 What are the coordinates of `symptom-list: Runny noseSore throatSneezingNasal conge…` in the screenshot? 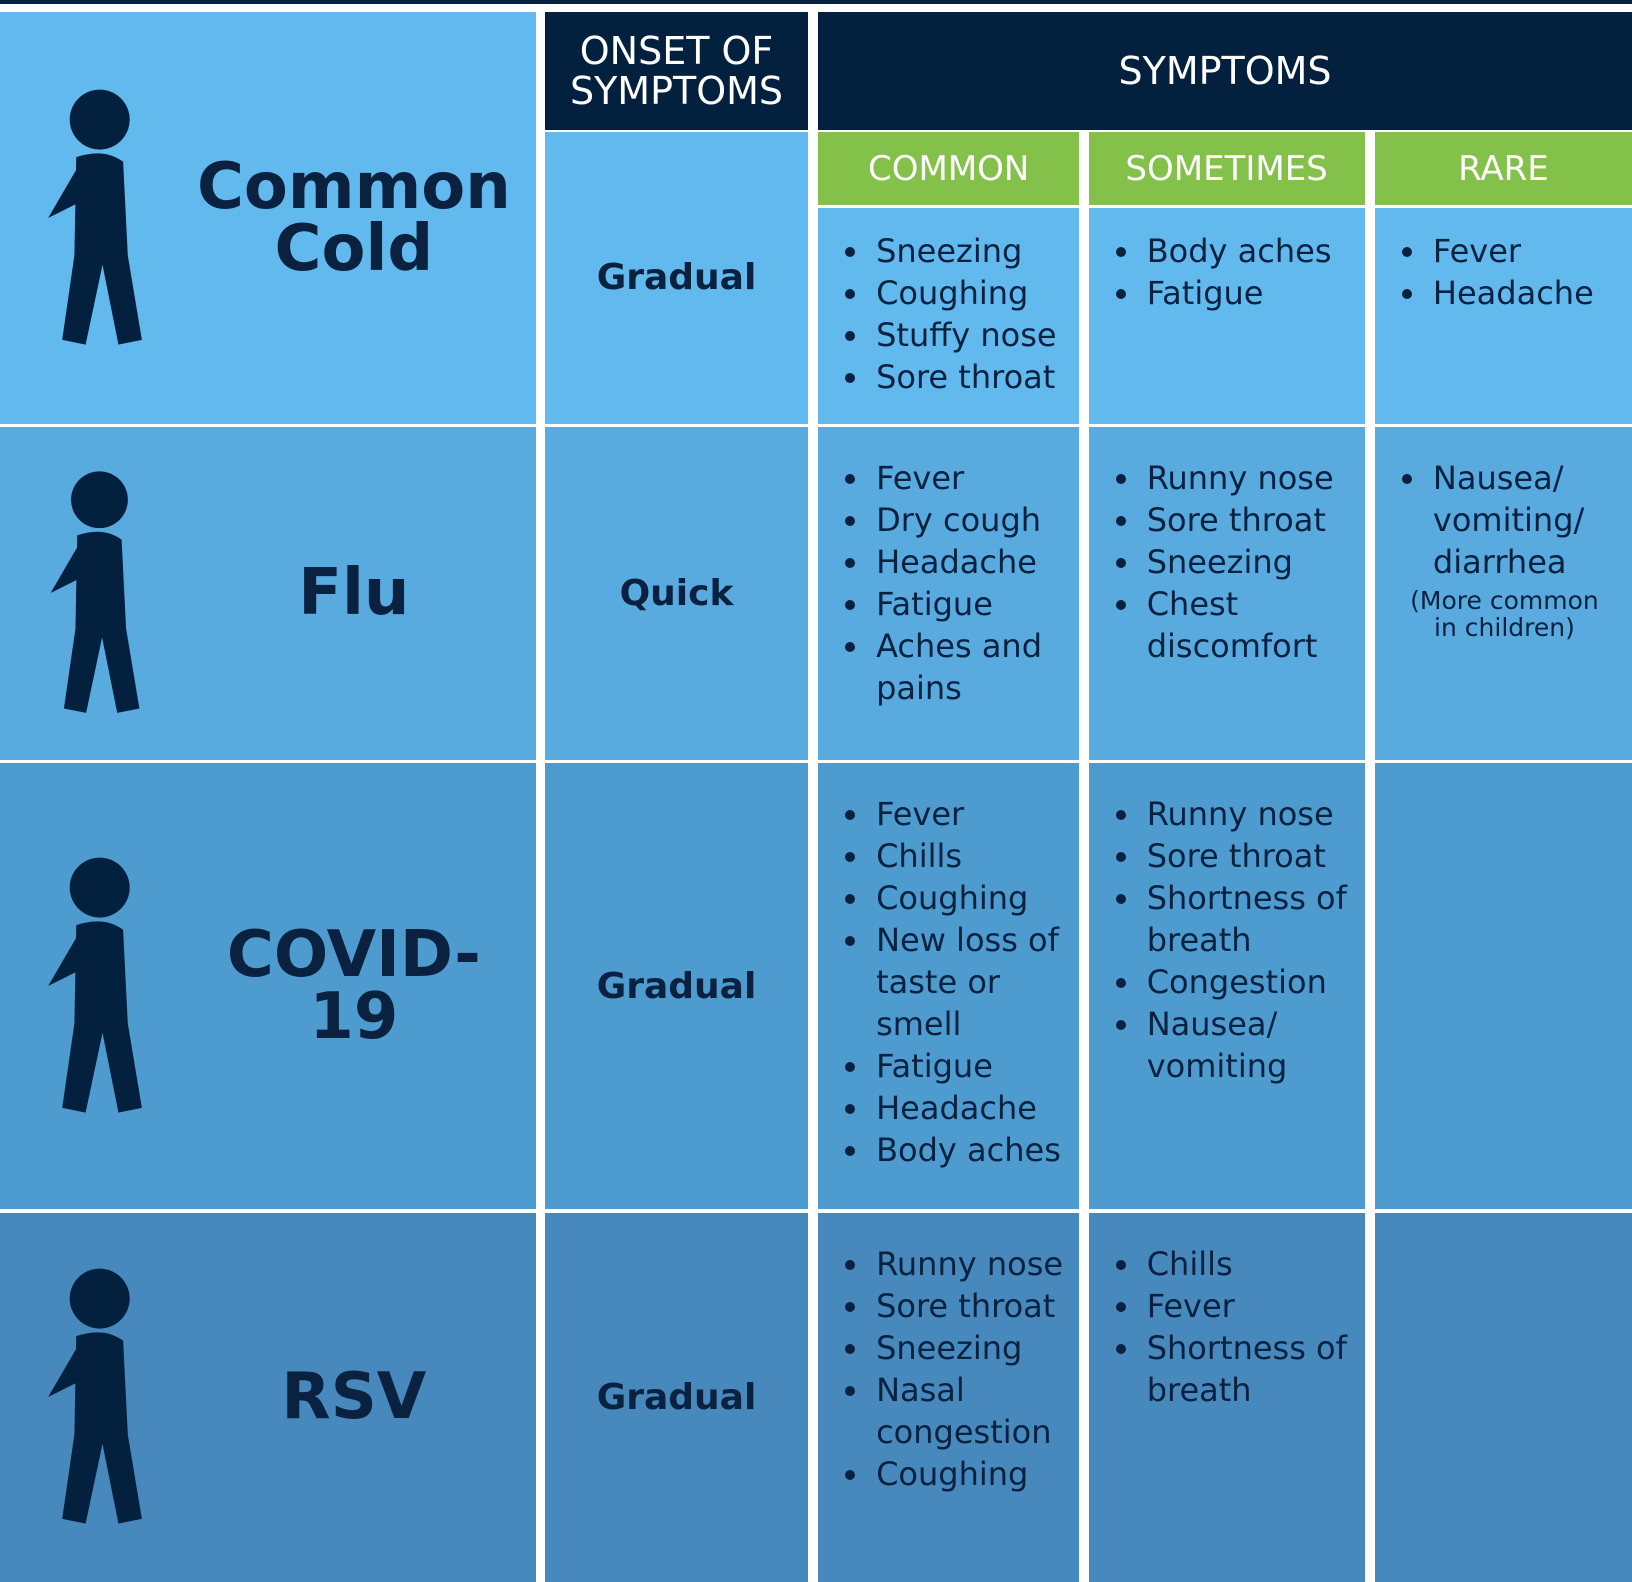 It's located at (944, 1369).